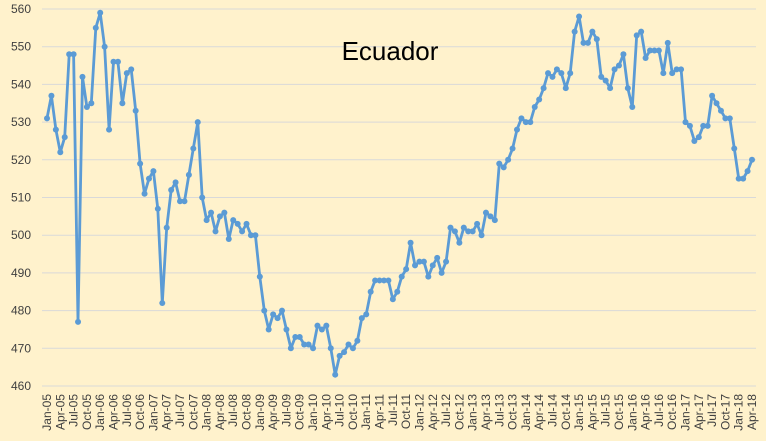  I want to click on x-tick-label: Jul-15, so click(606, 410).